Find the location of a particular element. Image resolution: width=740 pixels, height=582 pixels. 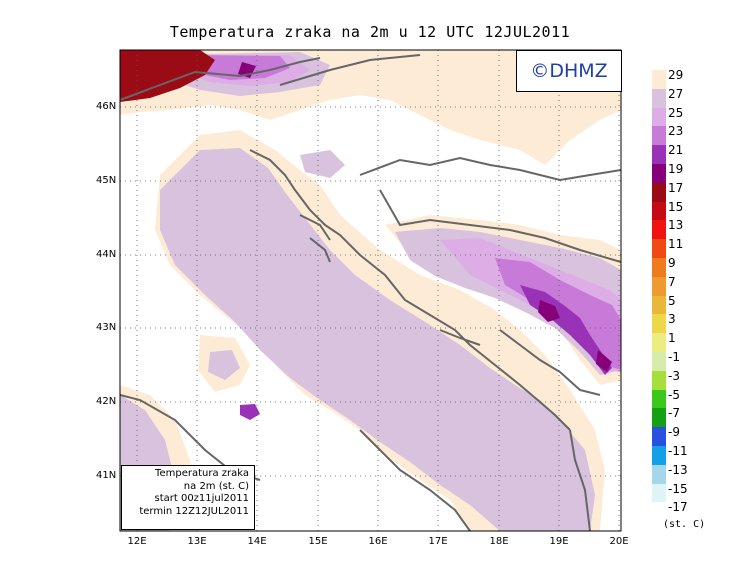

legend-label: 7 is located at coordinates (672, 281).